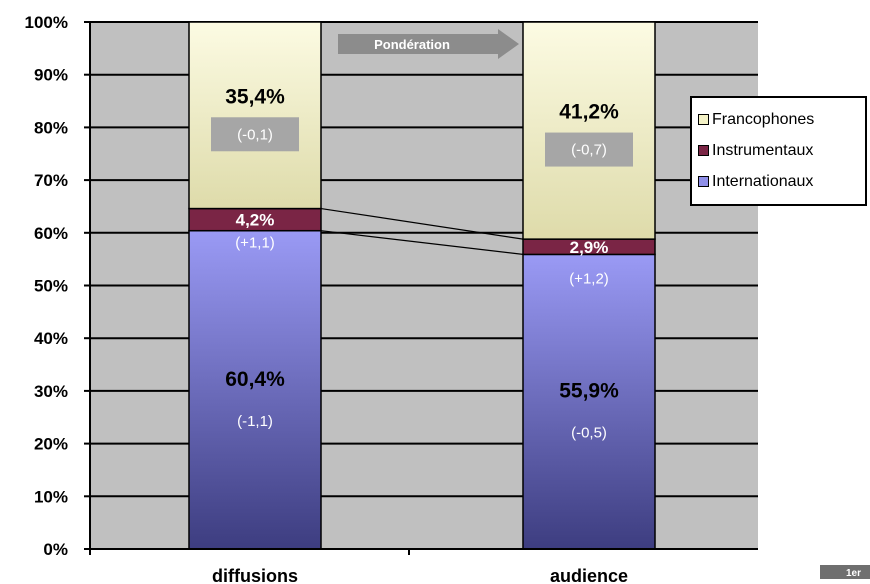 This screenshot has height=584, width=870. I want to click on x-axis-labels: diffusions audience, so click(420, 575).